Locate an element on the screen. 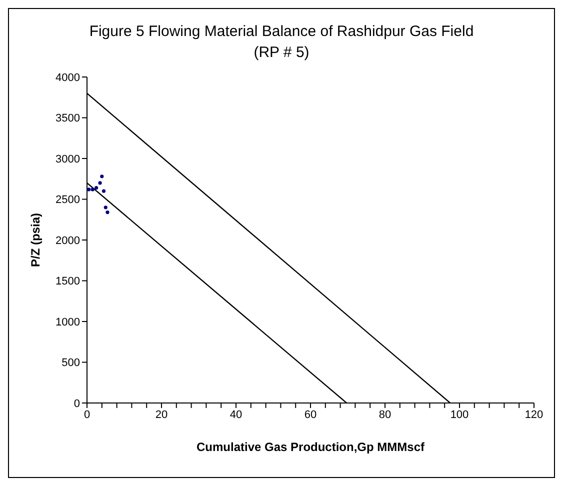  x-tick-label: 40 is located at coordinates (236, 414).